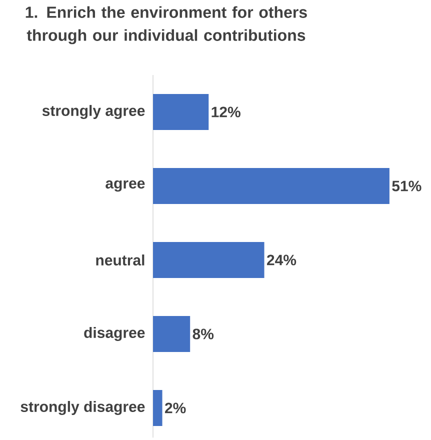  I want to click on y-tick-label: disagree, so click(114, 334).